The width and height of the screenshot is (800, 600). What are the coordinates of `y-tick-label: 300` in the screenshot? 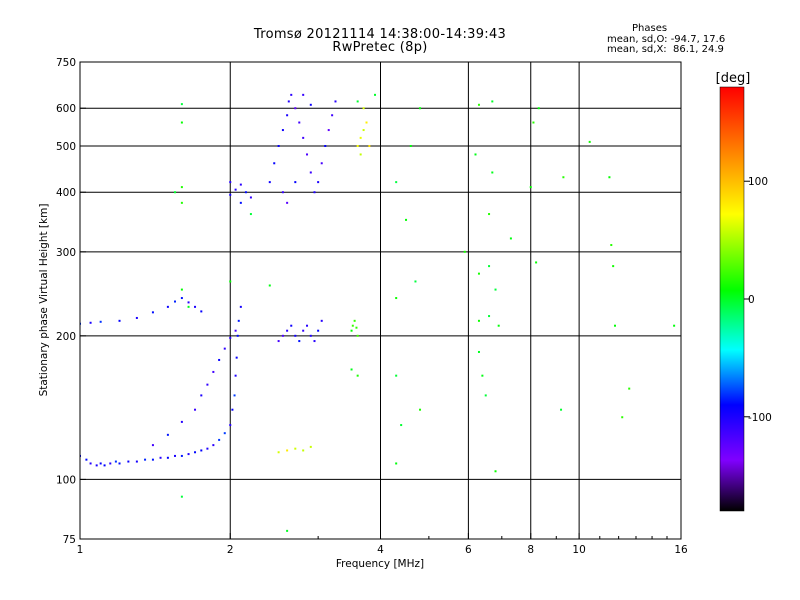 It's located at (66, 253).